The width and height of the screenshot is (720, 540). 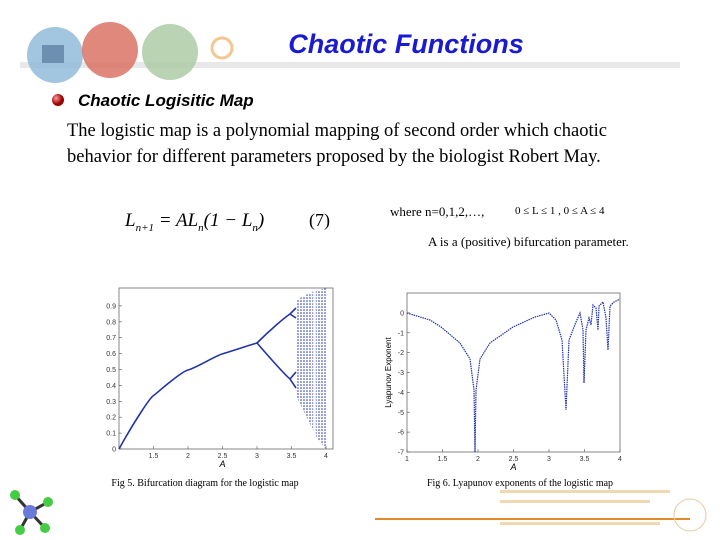 I want to click on equation-number: (7), so click(x=319, y=220).